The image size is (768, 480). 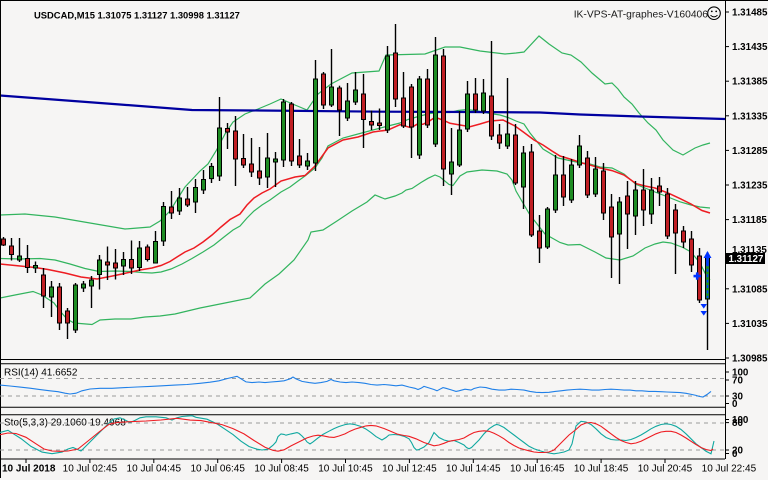 What do you see at coordinates (750, 116) in the screenshot?
I see `svg-text: 1.31335` at bounding box center [750, 116].